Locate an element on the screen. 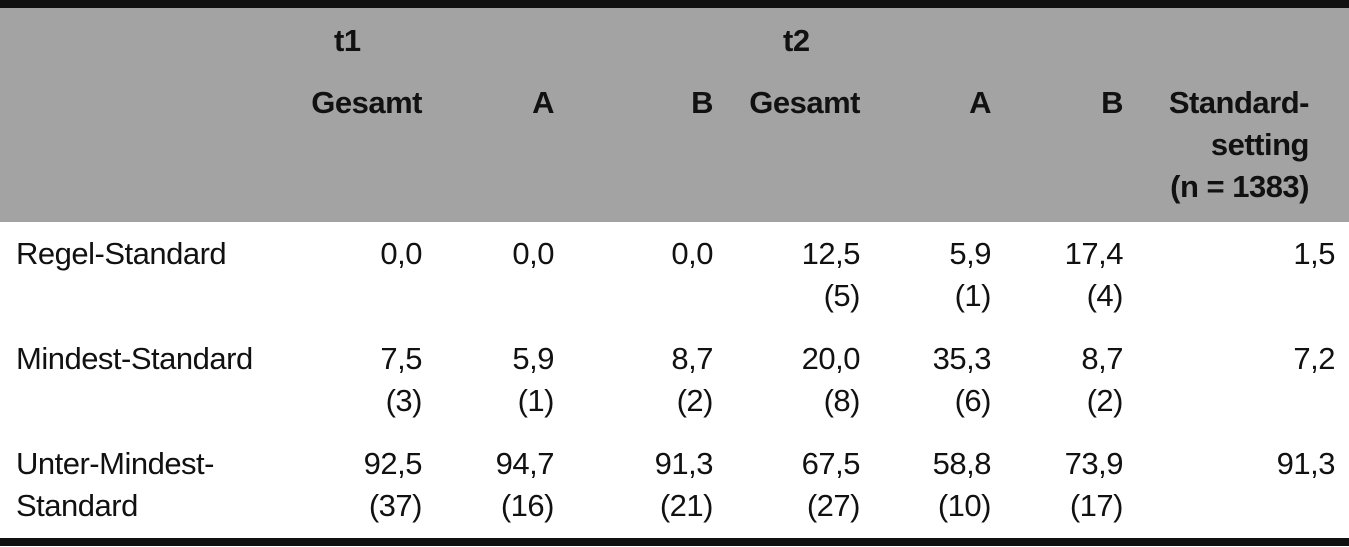  table-cell: 92,5 (37) is located at coordinates (393, 485).